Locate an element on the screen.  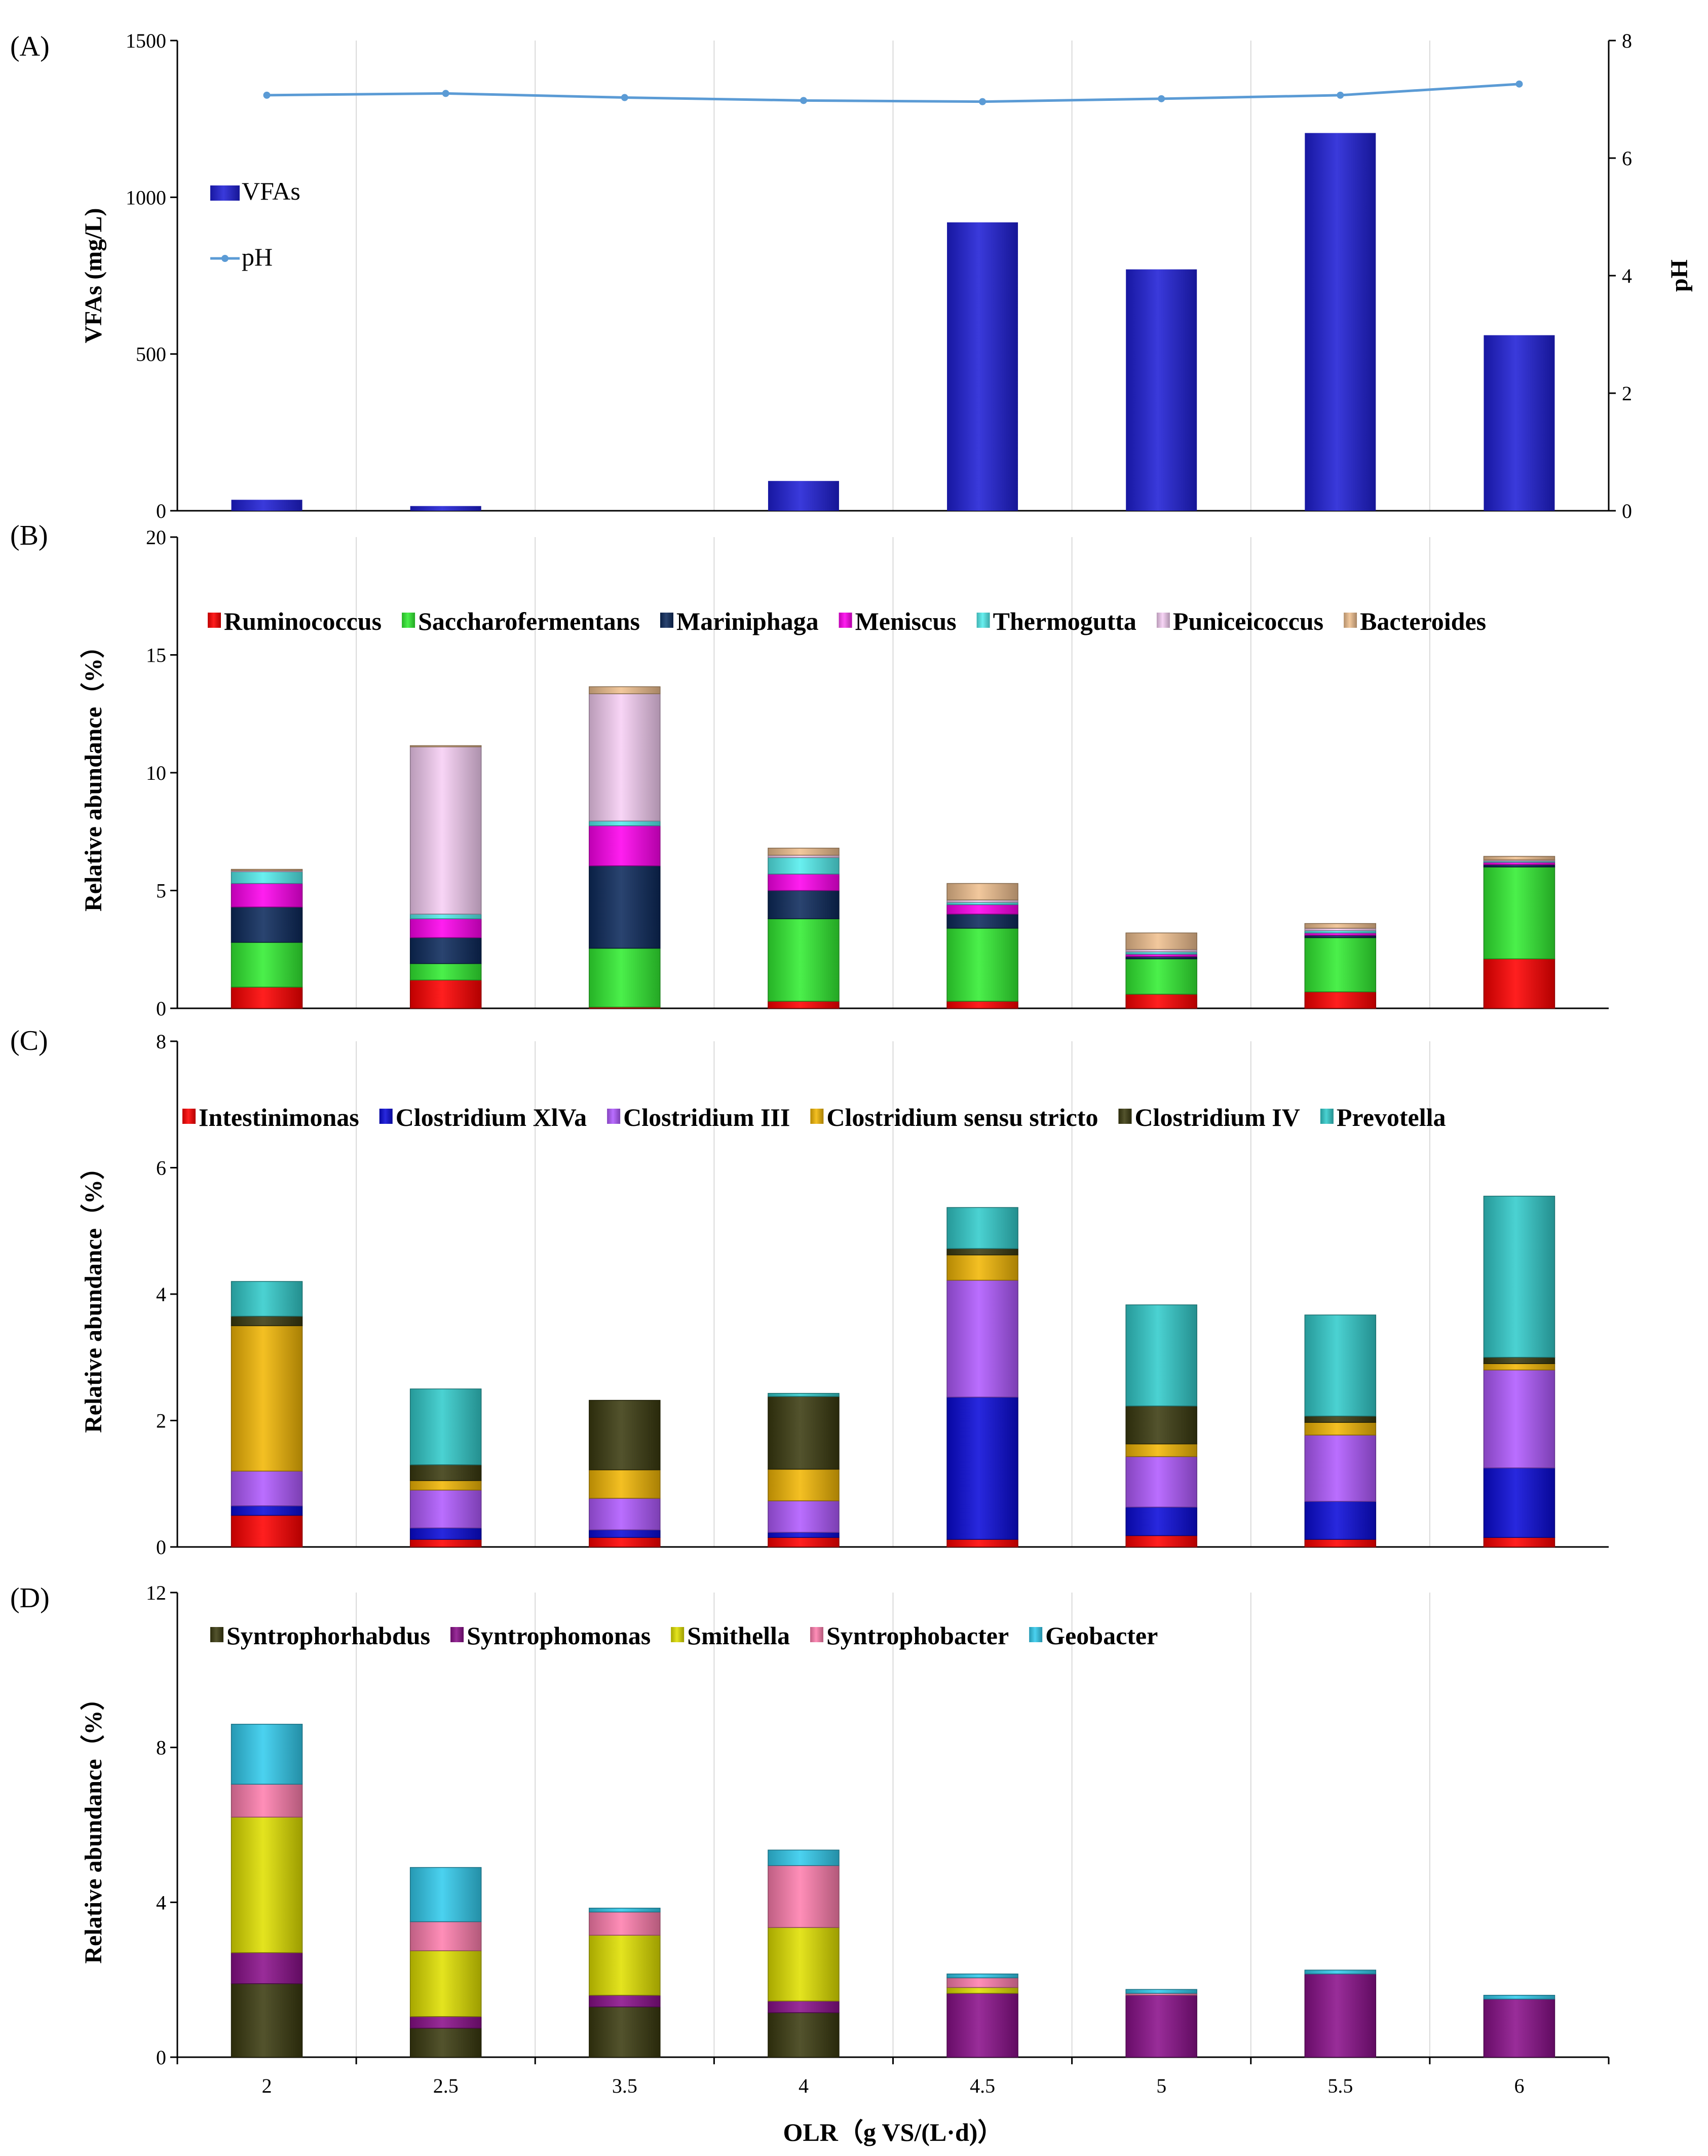
y2-tick-label: 2 is located at coordinates (1627, 393).